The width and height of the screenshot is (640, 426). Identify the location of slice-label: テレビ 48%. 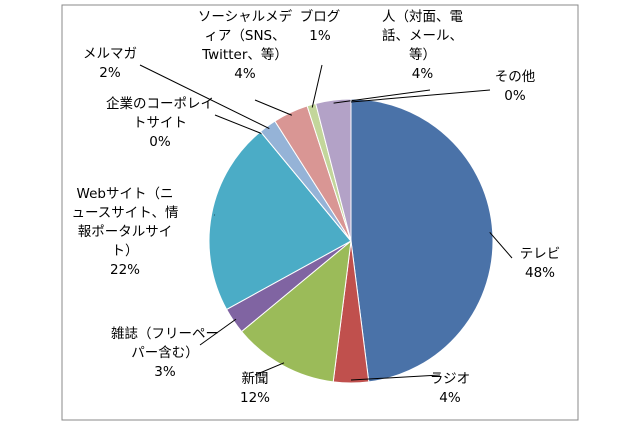
(540, 264).